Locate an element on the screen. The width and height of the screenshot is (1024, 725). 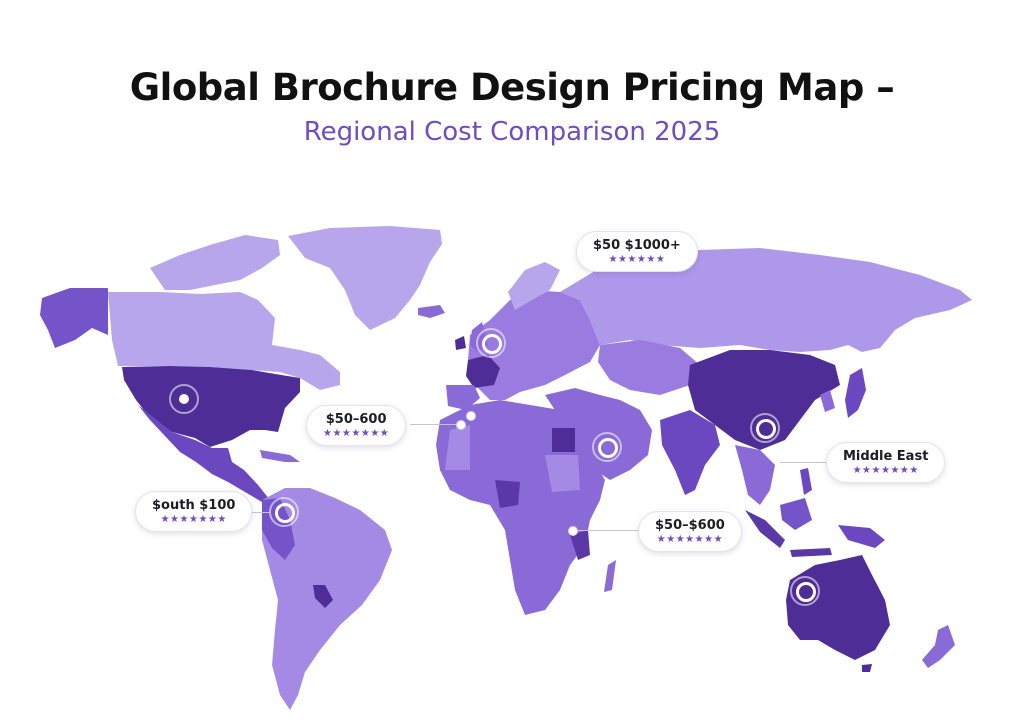
region-philippines is located at coordinates (806, 481).